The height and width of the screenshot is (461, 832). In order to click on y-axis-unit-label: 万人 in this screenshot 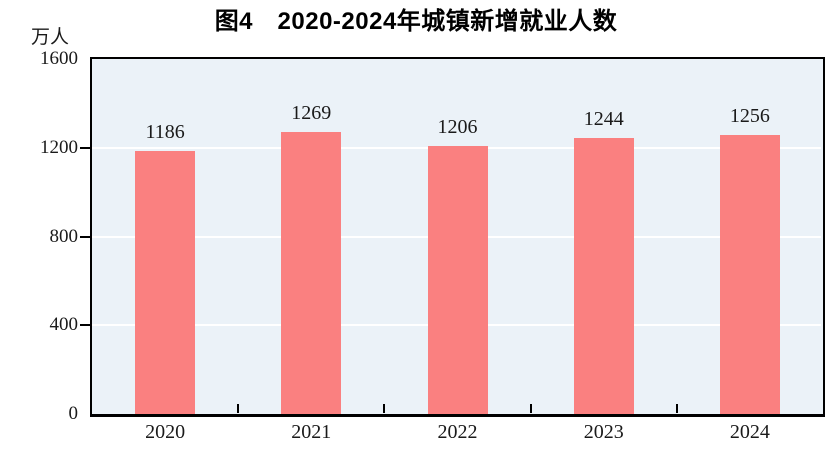, I will do `click(50, 37)`.